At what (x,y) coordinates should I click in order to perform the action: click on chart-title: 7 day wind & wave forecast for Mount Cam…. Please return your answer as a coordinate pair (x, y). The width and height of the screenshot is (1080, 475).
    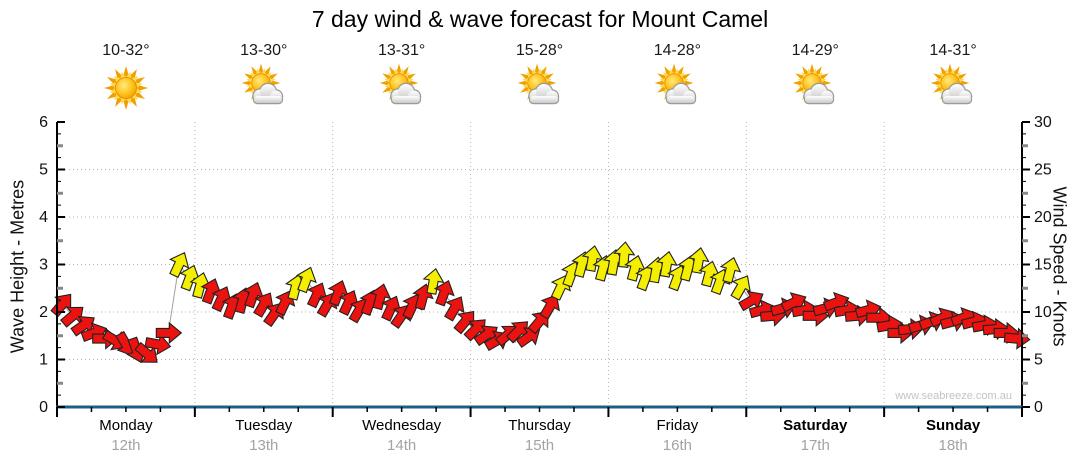
    Looking at the image, I should click on (540, 19).